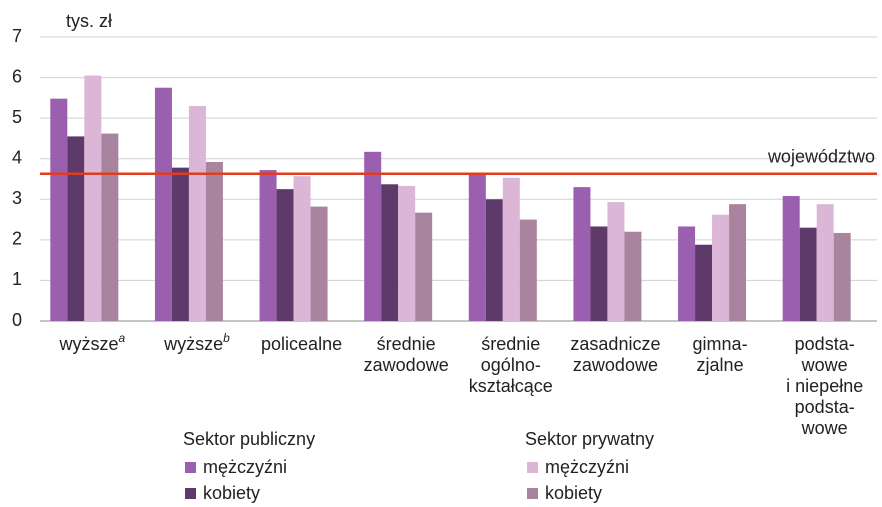  Describe the element at coordinates (121, 338) in the screenshot. I see `x-tick-note: a` at that location.